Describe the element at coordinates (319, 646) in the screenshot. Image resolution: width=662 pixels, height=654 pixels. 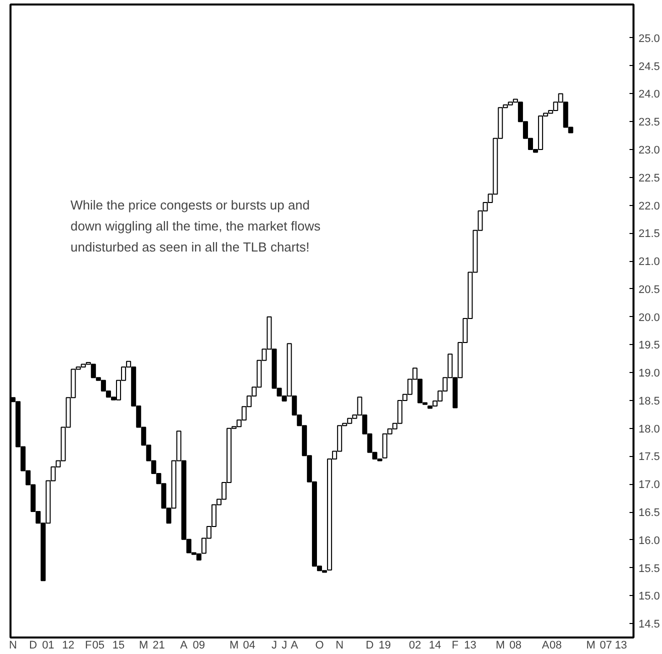
I see `x-tick-label: O` at that location.